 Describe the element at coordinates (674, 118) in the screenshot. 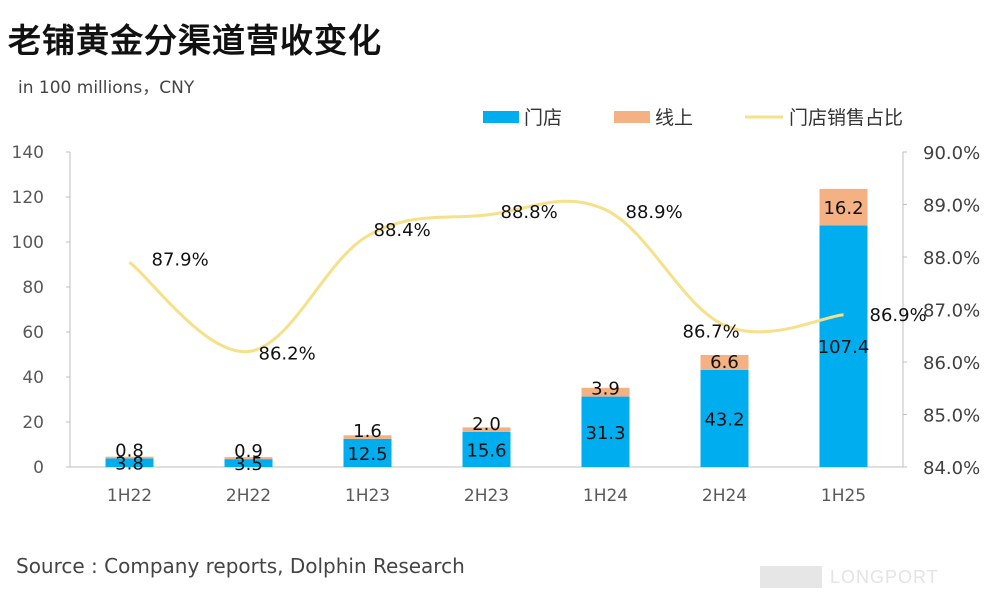

I see `legend-label: 线上` at that location.